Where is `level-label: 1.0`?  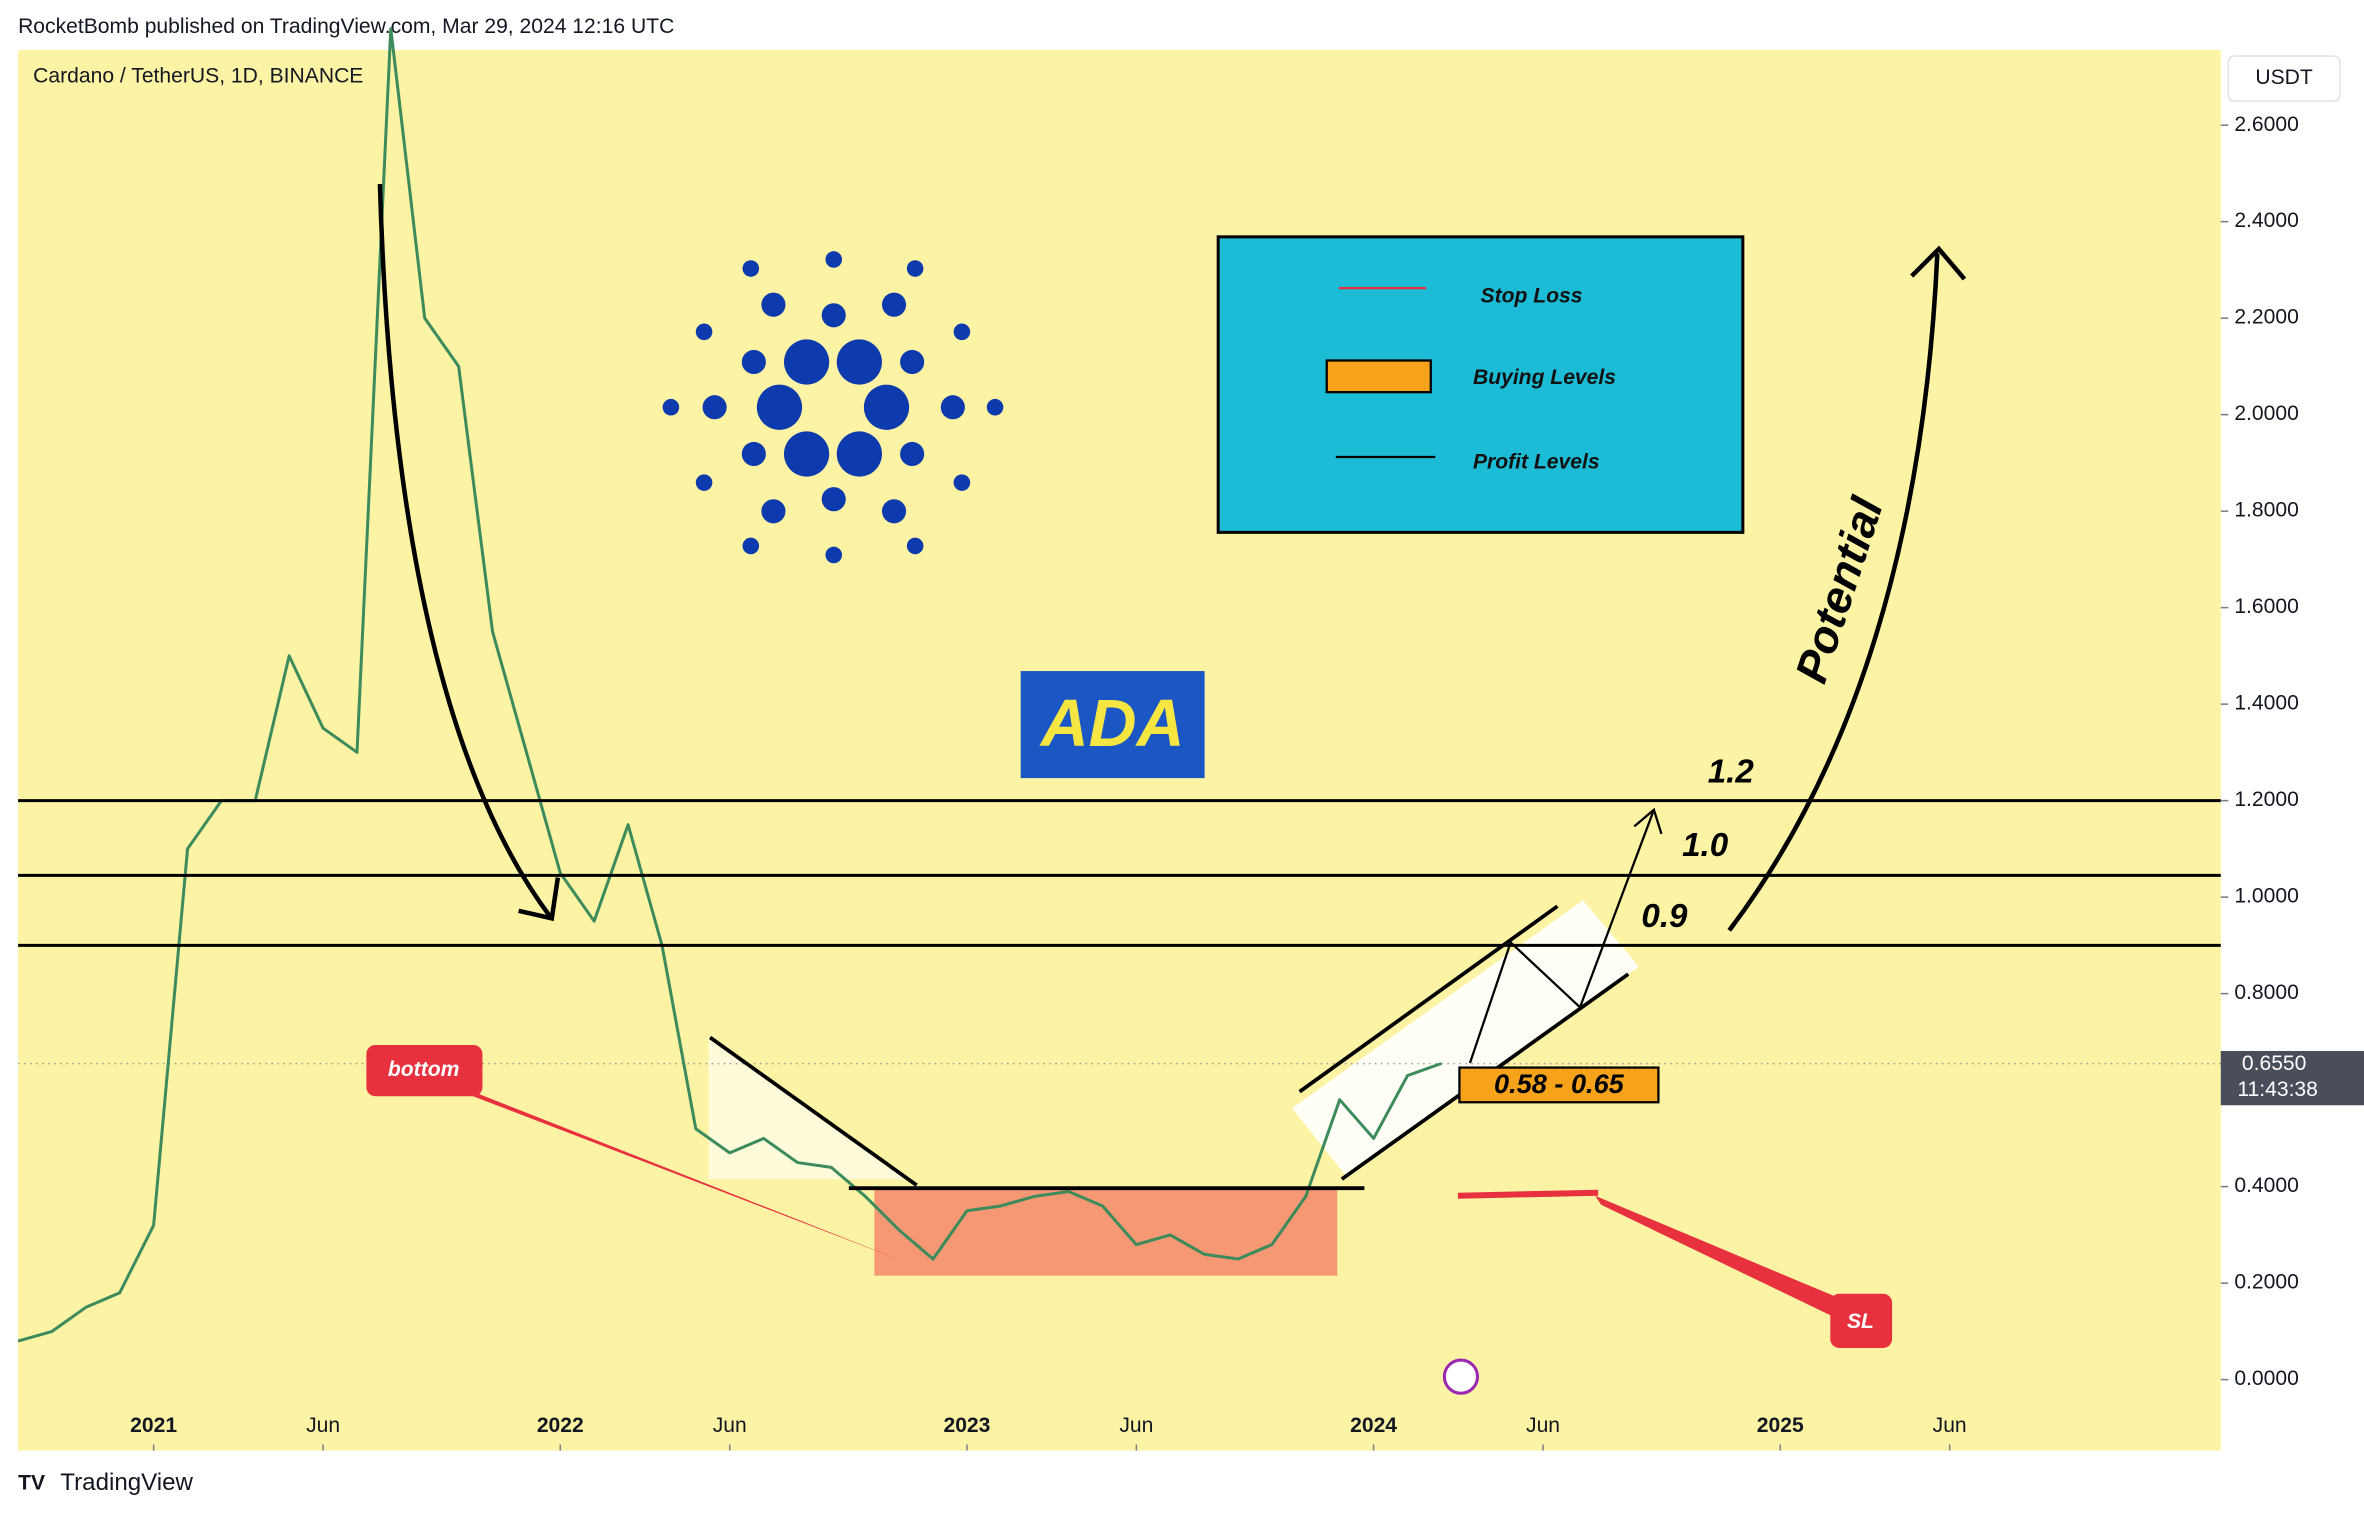
level-label: 1.0 is located at coordinates (1705, 845).